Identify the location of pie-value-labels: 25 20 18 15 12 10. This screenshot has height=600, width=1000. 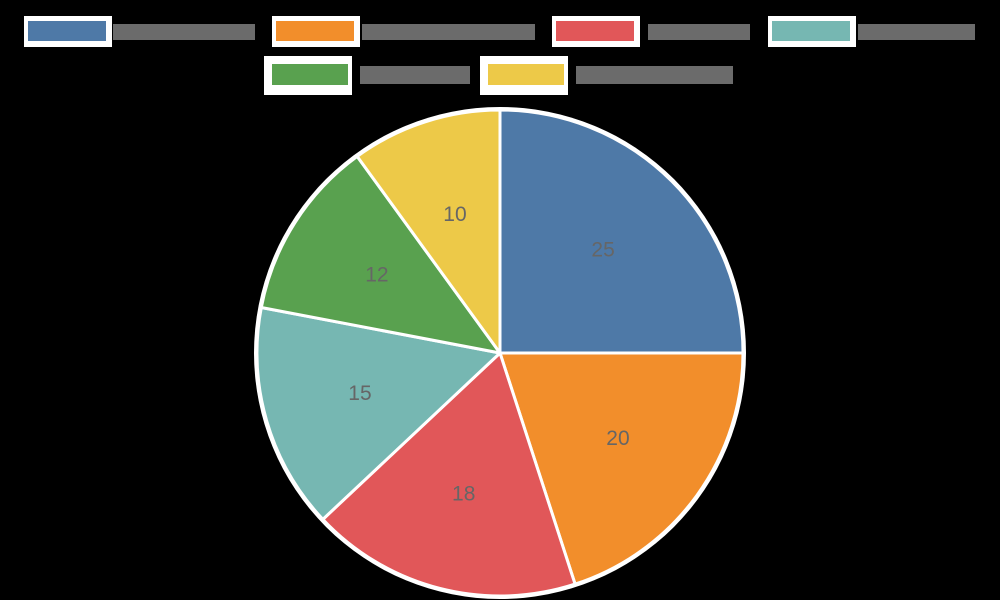
(488, 354).